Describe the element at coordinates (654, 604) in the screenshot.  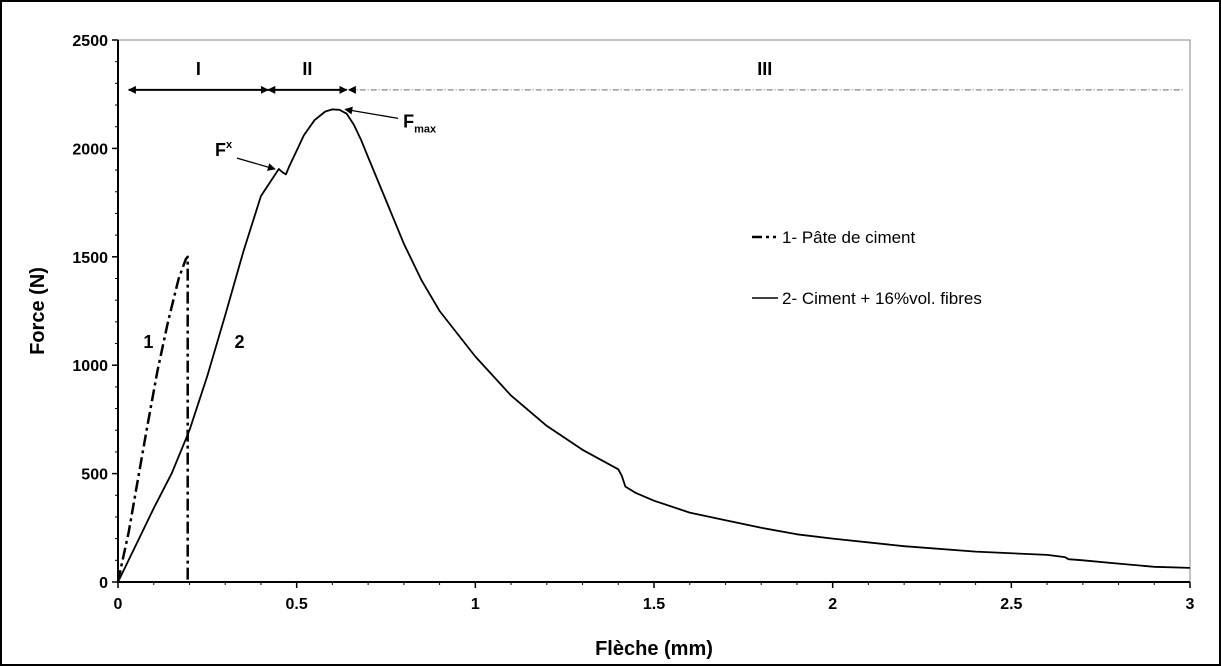
I see `x-tick-label: 1.5` at that location.